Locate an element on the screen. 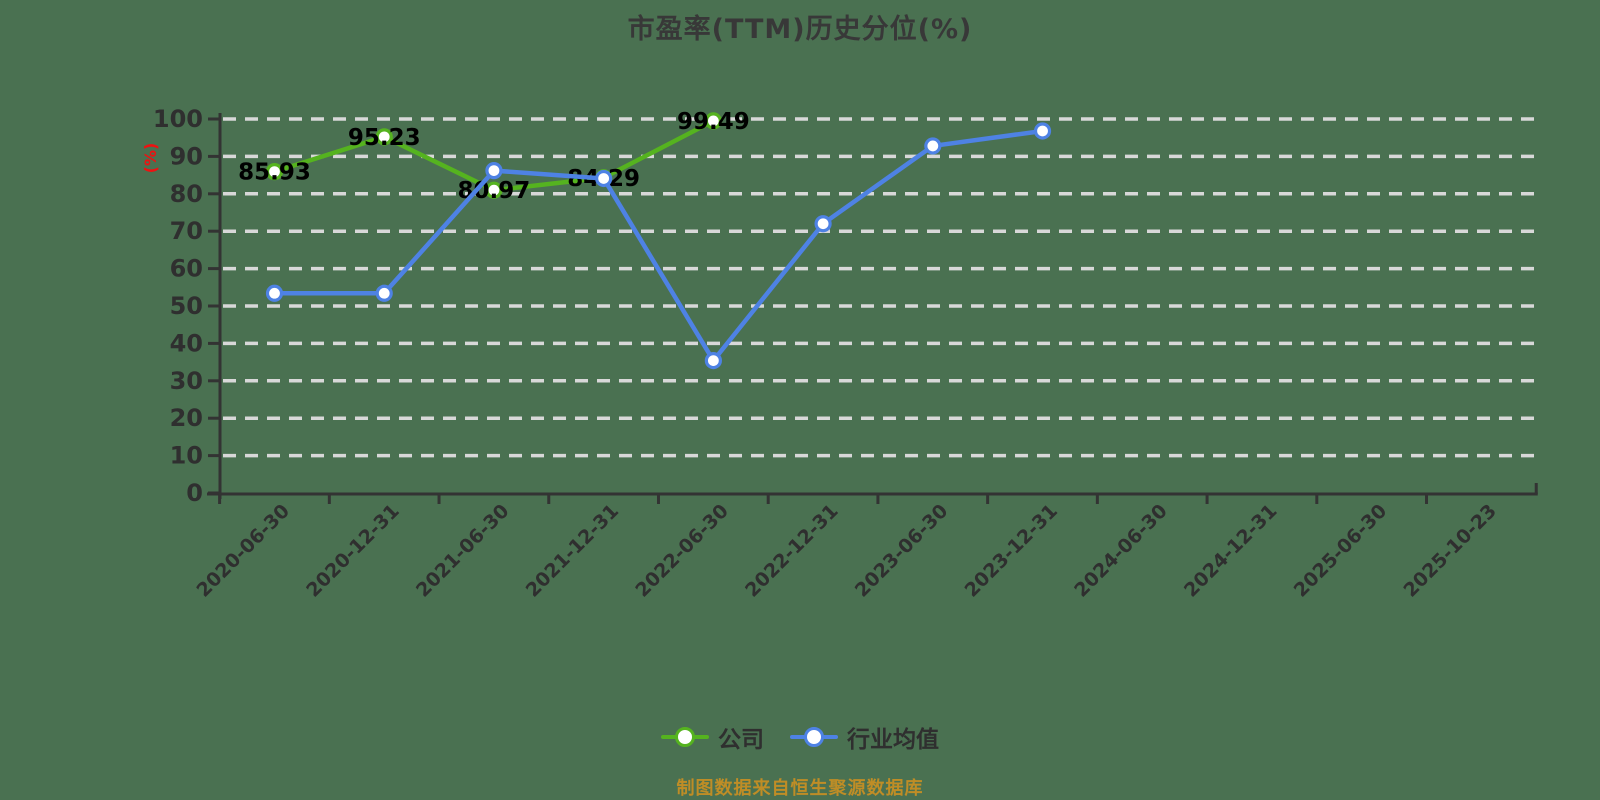  x-tick-label: 2021-12-31 is located at coordinates (573, 551).